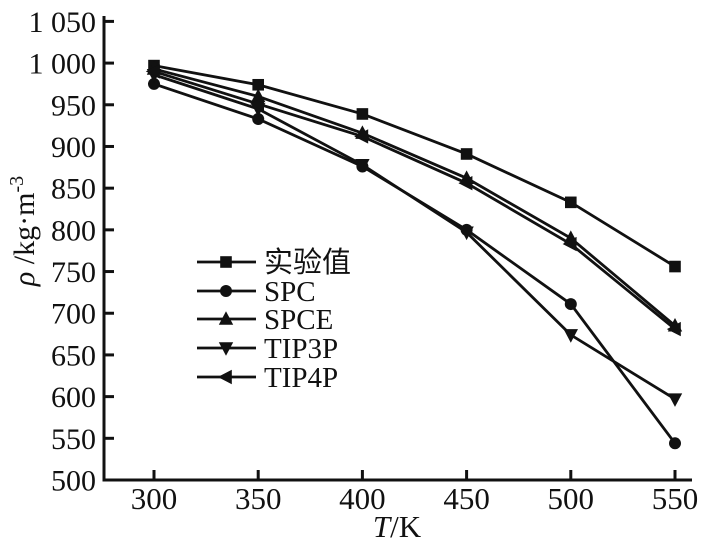  What do you see at coordinates (406, 526) in the screenshot?
I see `x-axis-unit: /K` at bounding box center [406, 526].